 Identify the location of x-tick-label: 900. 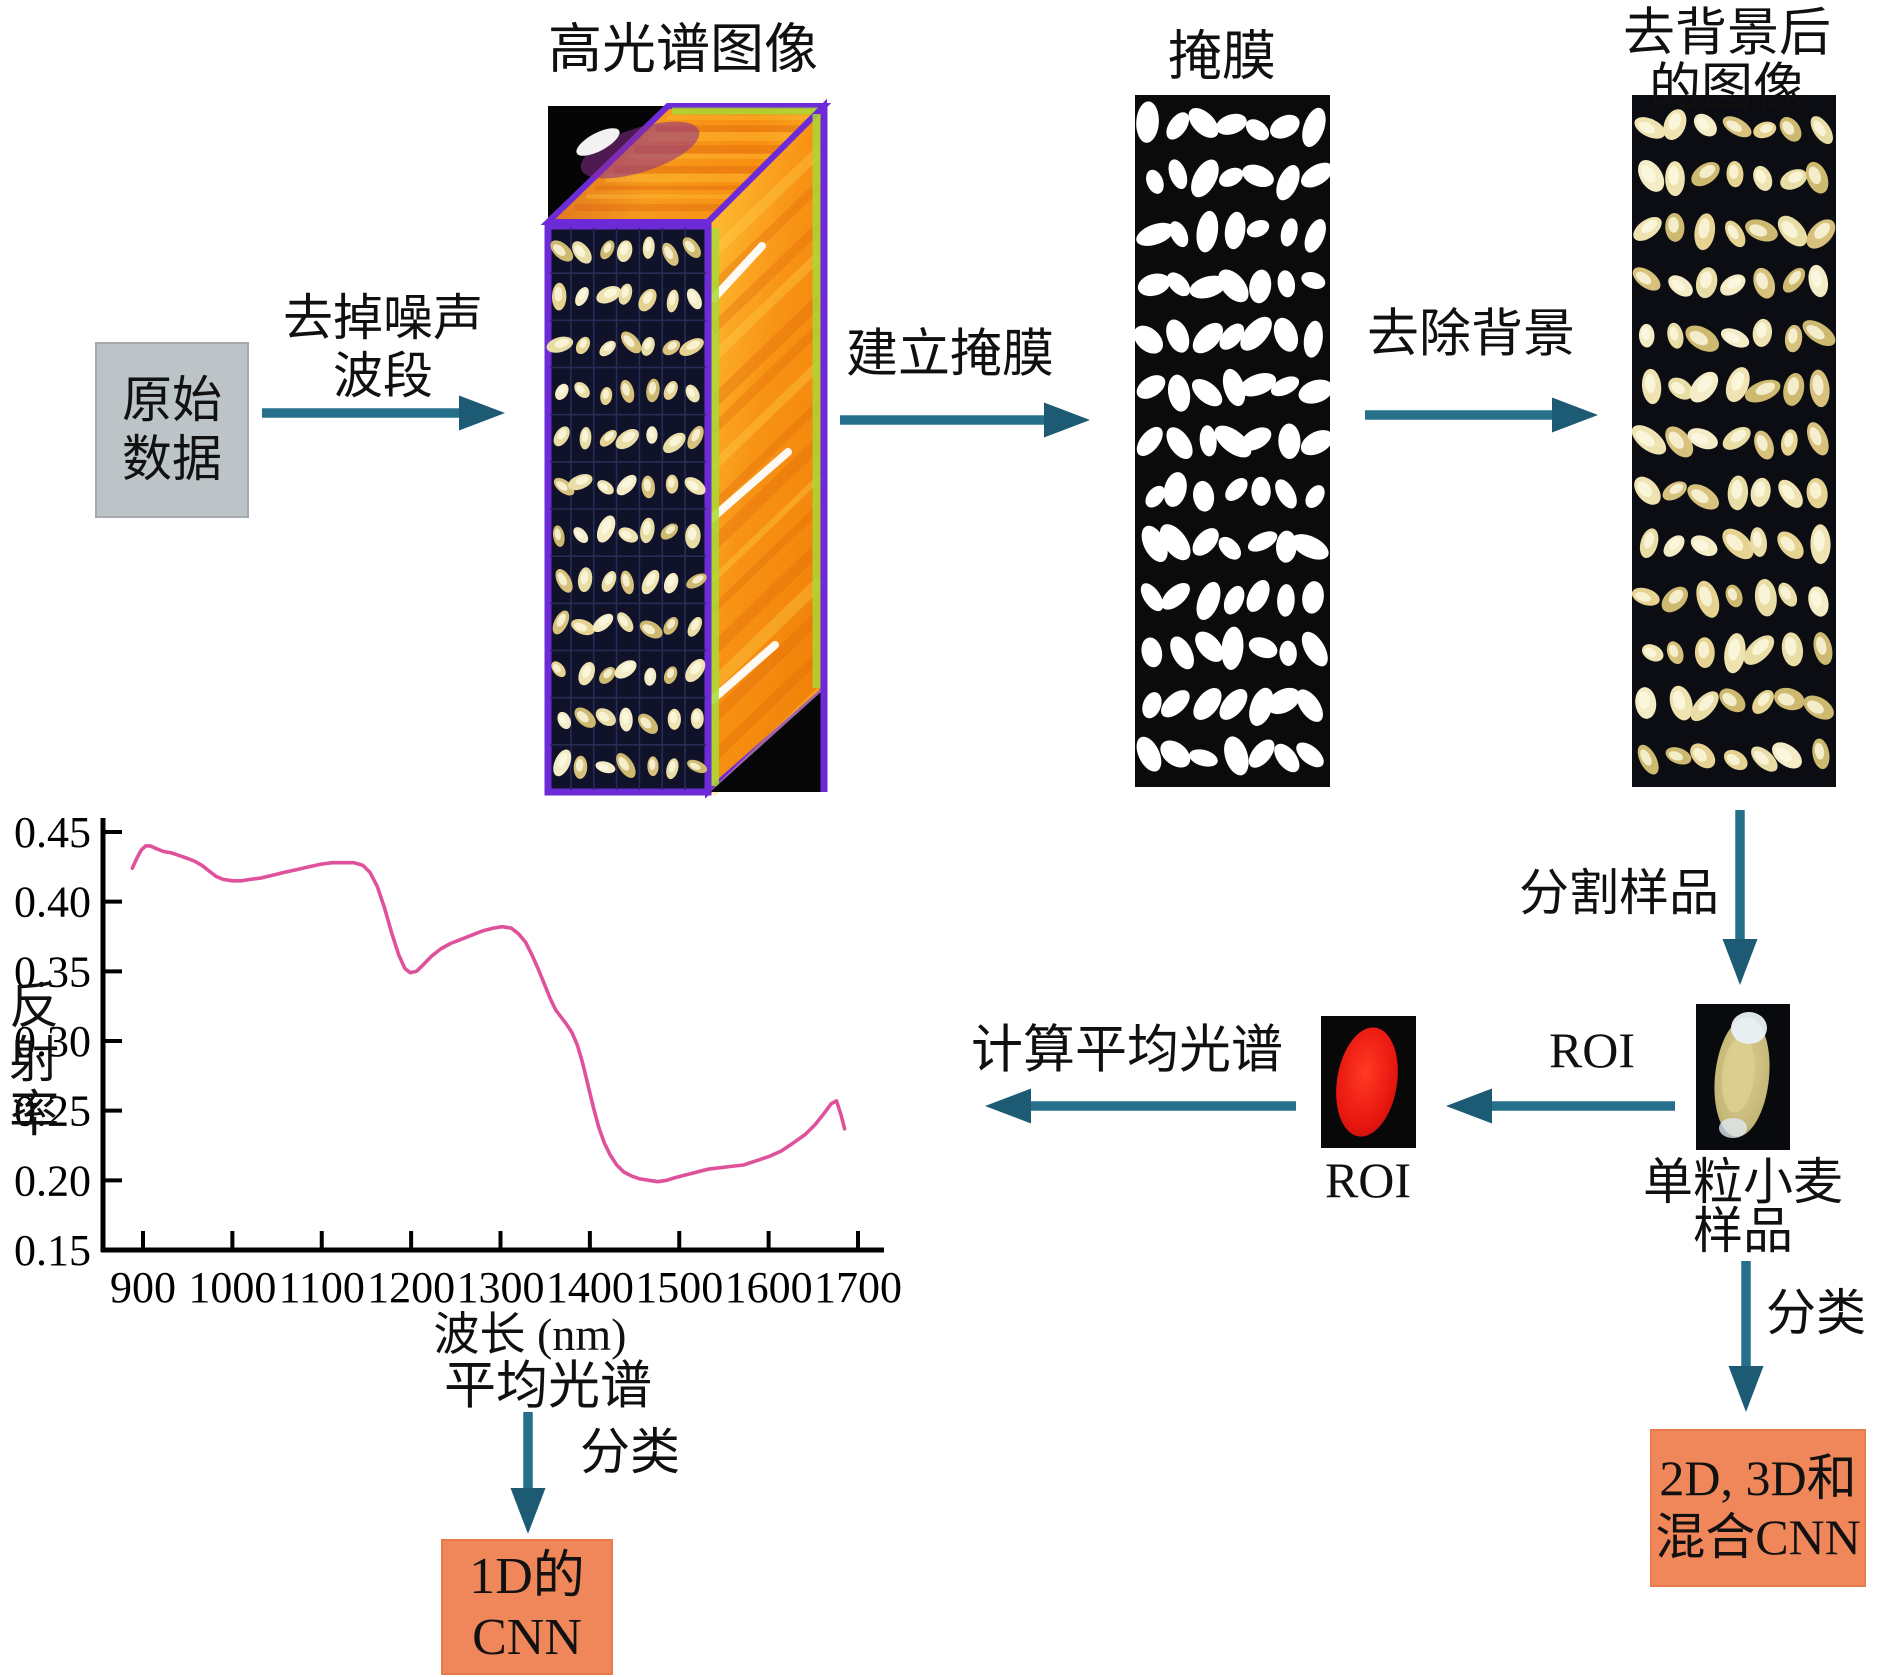
(143, 1287).